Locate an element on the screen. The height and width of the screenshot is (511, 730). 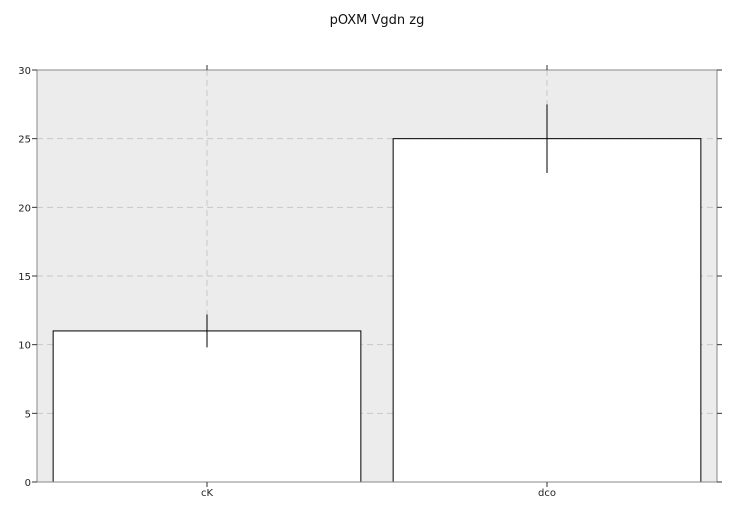
y-tick-label: 20 is located at coordinates (24, 208).